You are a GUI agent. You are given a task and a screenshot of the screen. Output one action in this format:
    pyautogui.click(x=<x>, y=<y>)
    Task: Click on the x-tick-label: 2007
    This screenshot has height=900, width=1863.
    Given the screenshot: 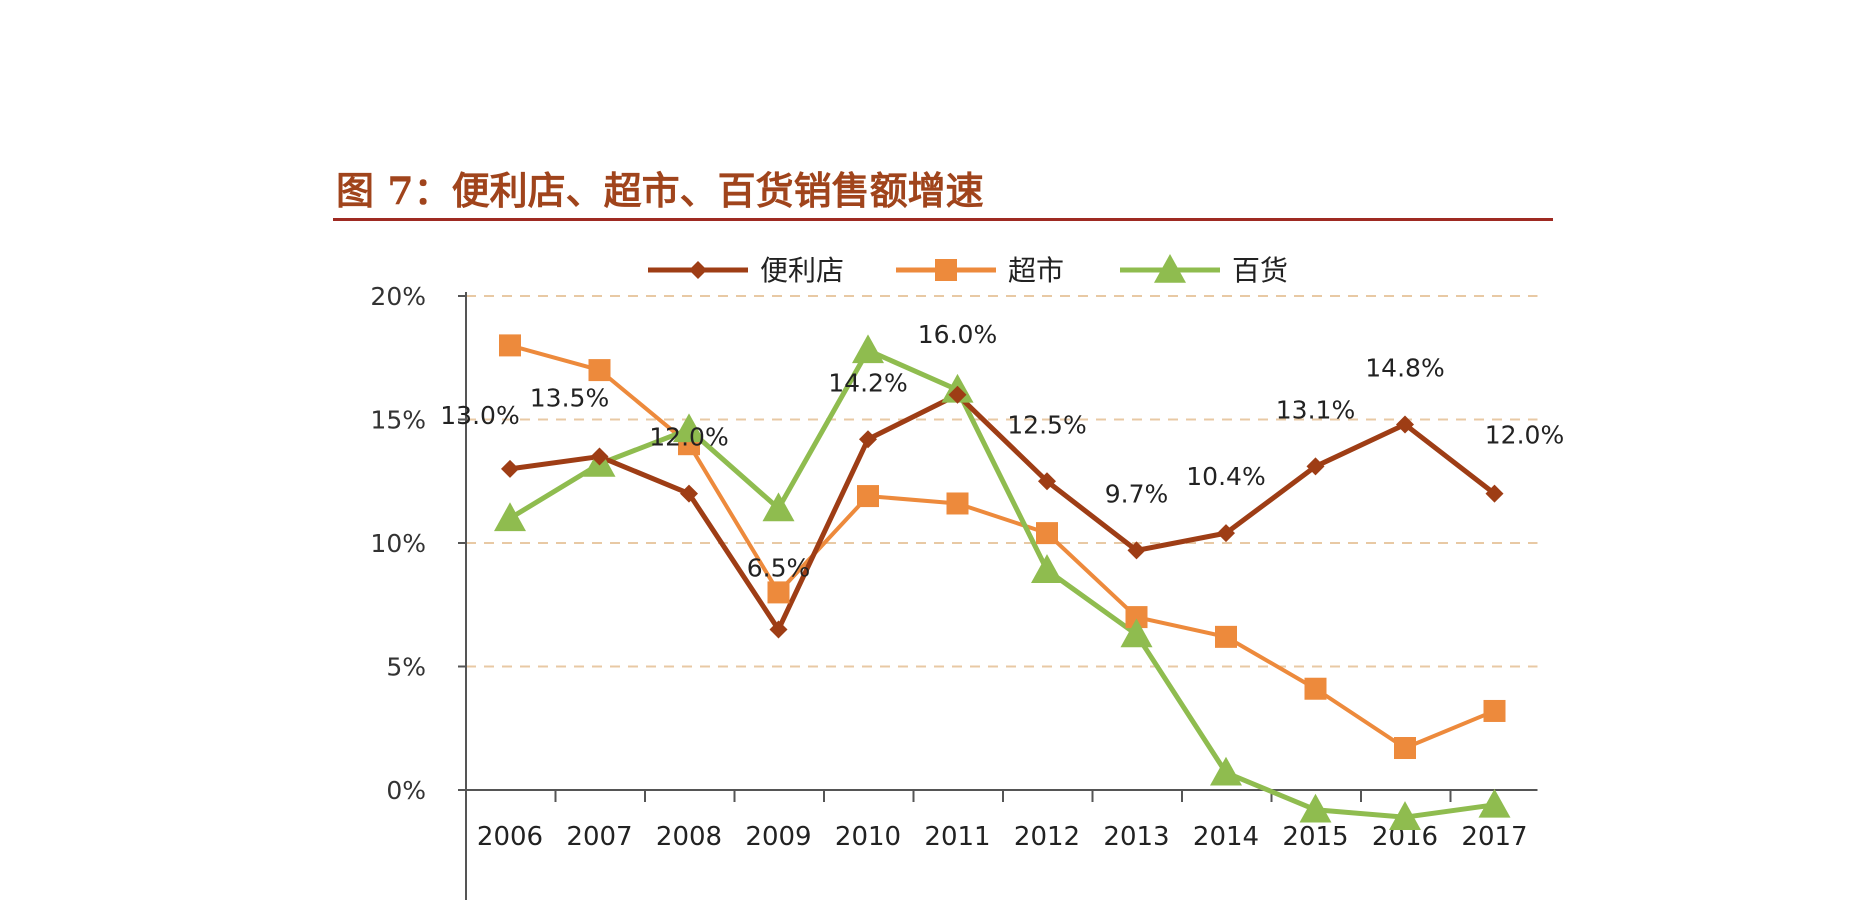 What is the action you would take?
    pyautogui.click(x=599, y=837)
    